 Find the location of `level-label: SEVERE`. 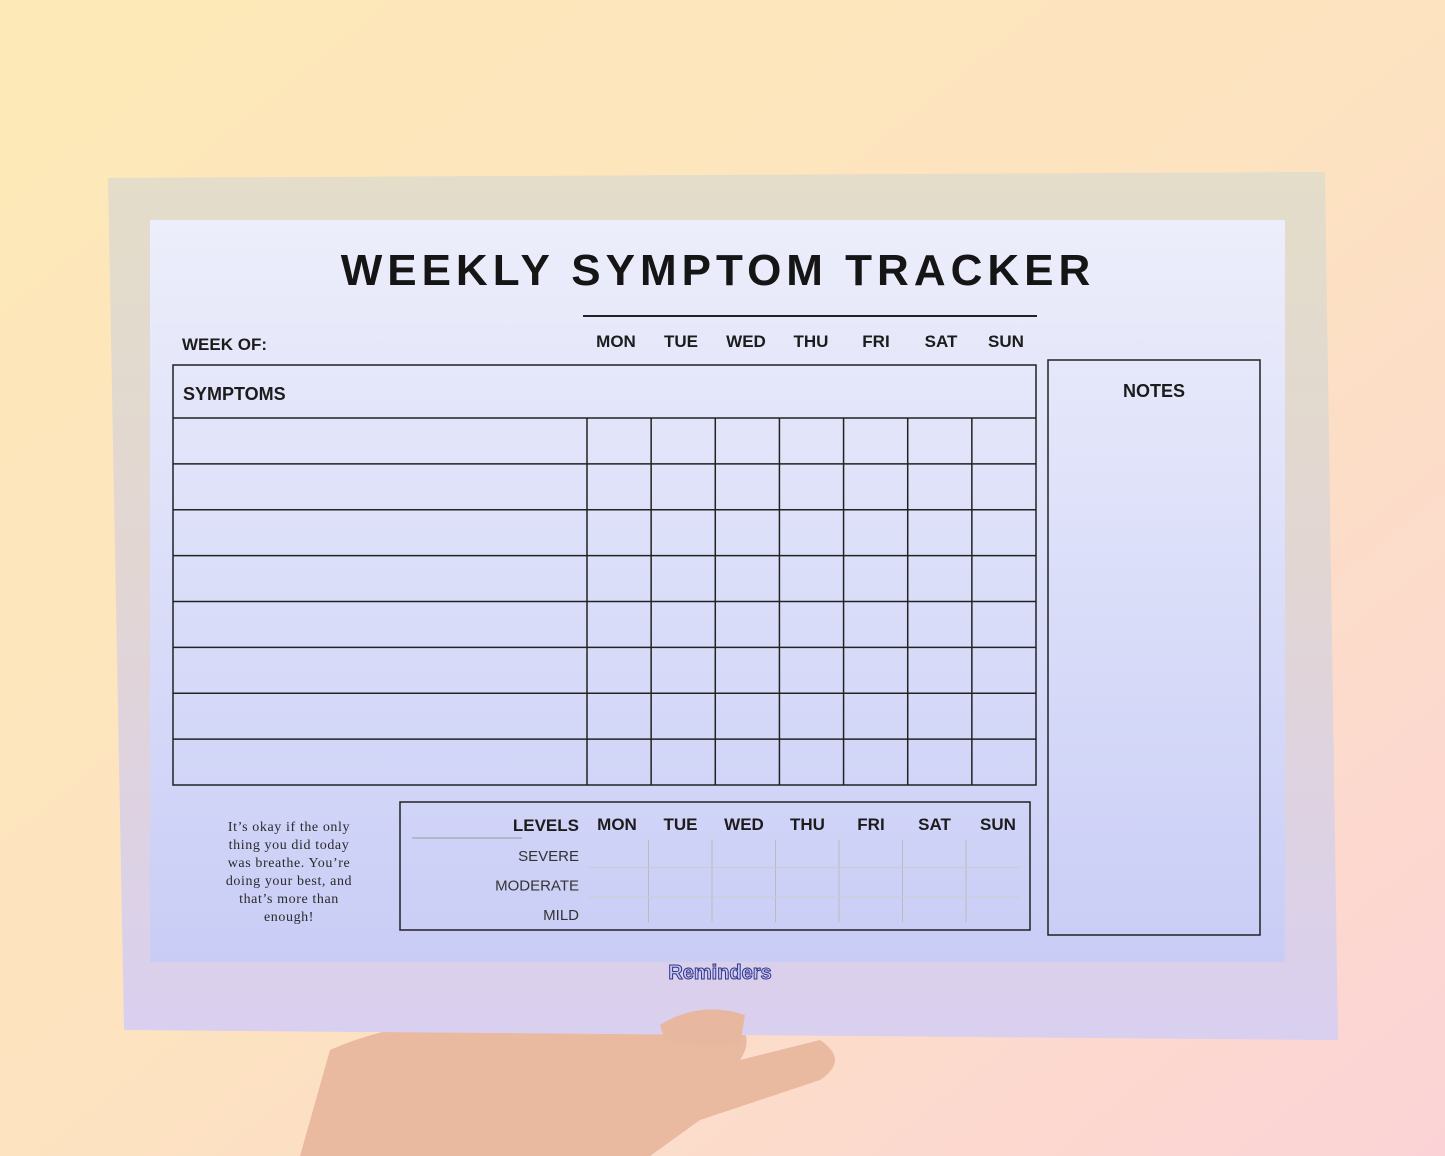

level-label: SEVERE is located at coordinates (548, 856).